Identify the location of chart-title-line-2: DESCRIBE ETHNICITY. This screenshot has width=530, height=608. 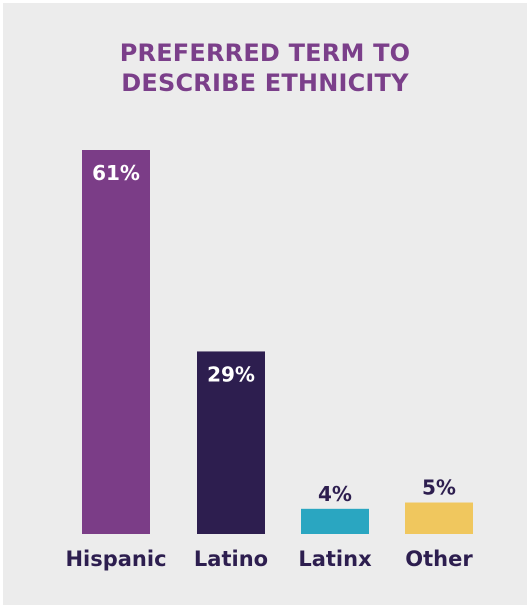
(265, 83).